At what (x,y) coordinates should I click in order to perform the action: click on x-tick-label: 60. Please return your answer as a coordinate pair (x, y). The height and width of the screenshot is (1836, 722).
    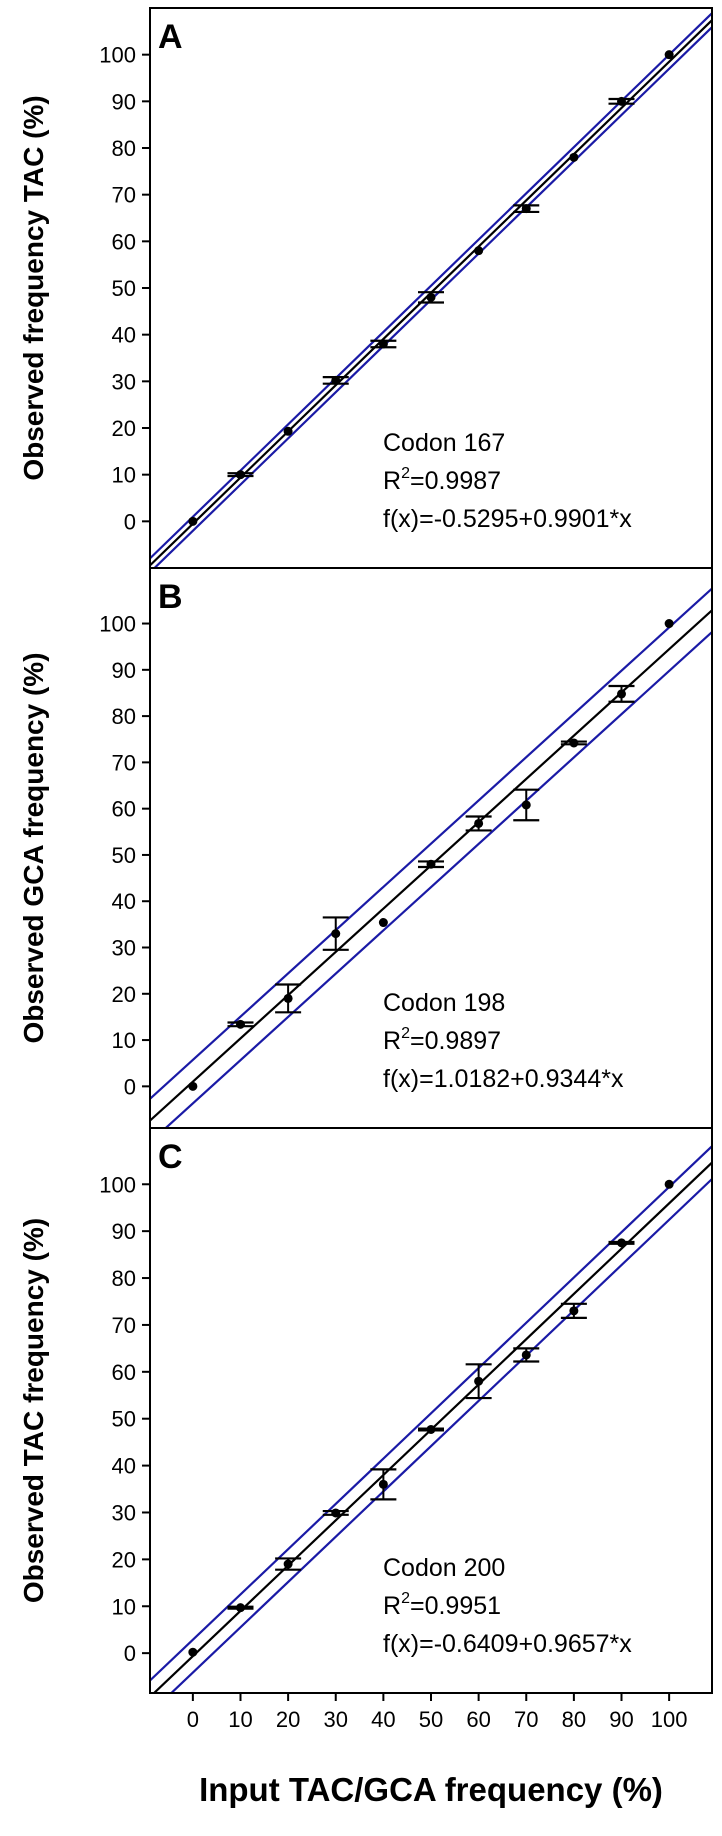
    Looking at the image, I should click on (478, 1719).